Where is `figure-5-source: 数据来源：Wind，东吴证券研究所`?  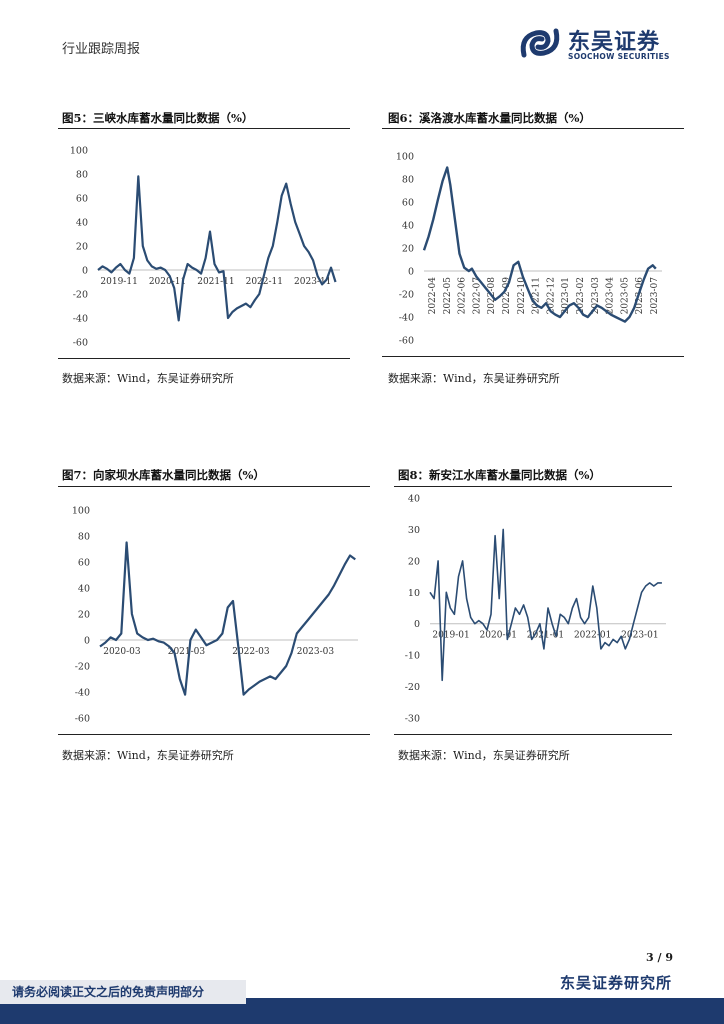
figure-5-source: 数据来源：Wind，东吴证券研究所 is located at coordinates (148, 378).